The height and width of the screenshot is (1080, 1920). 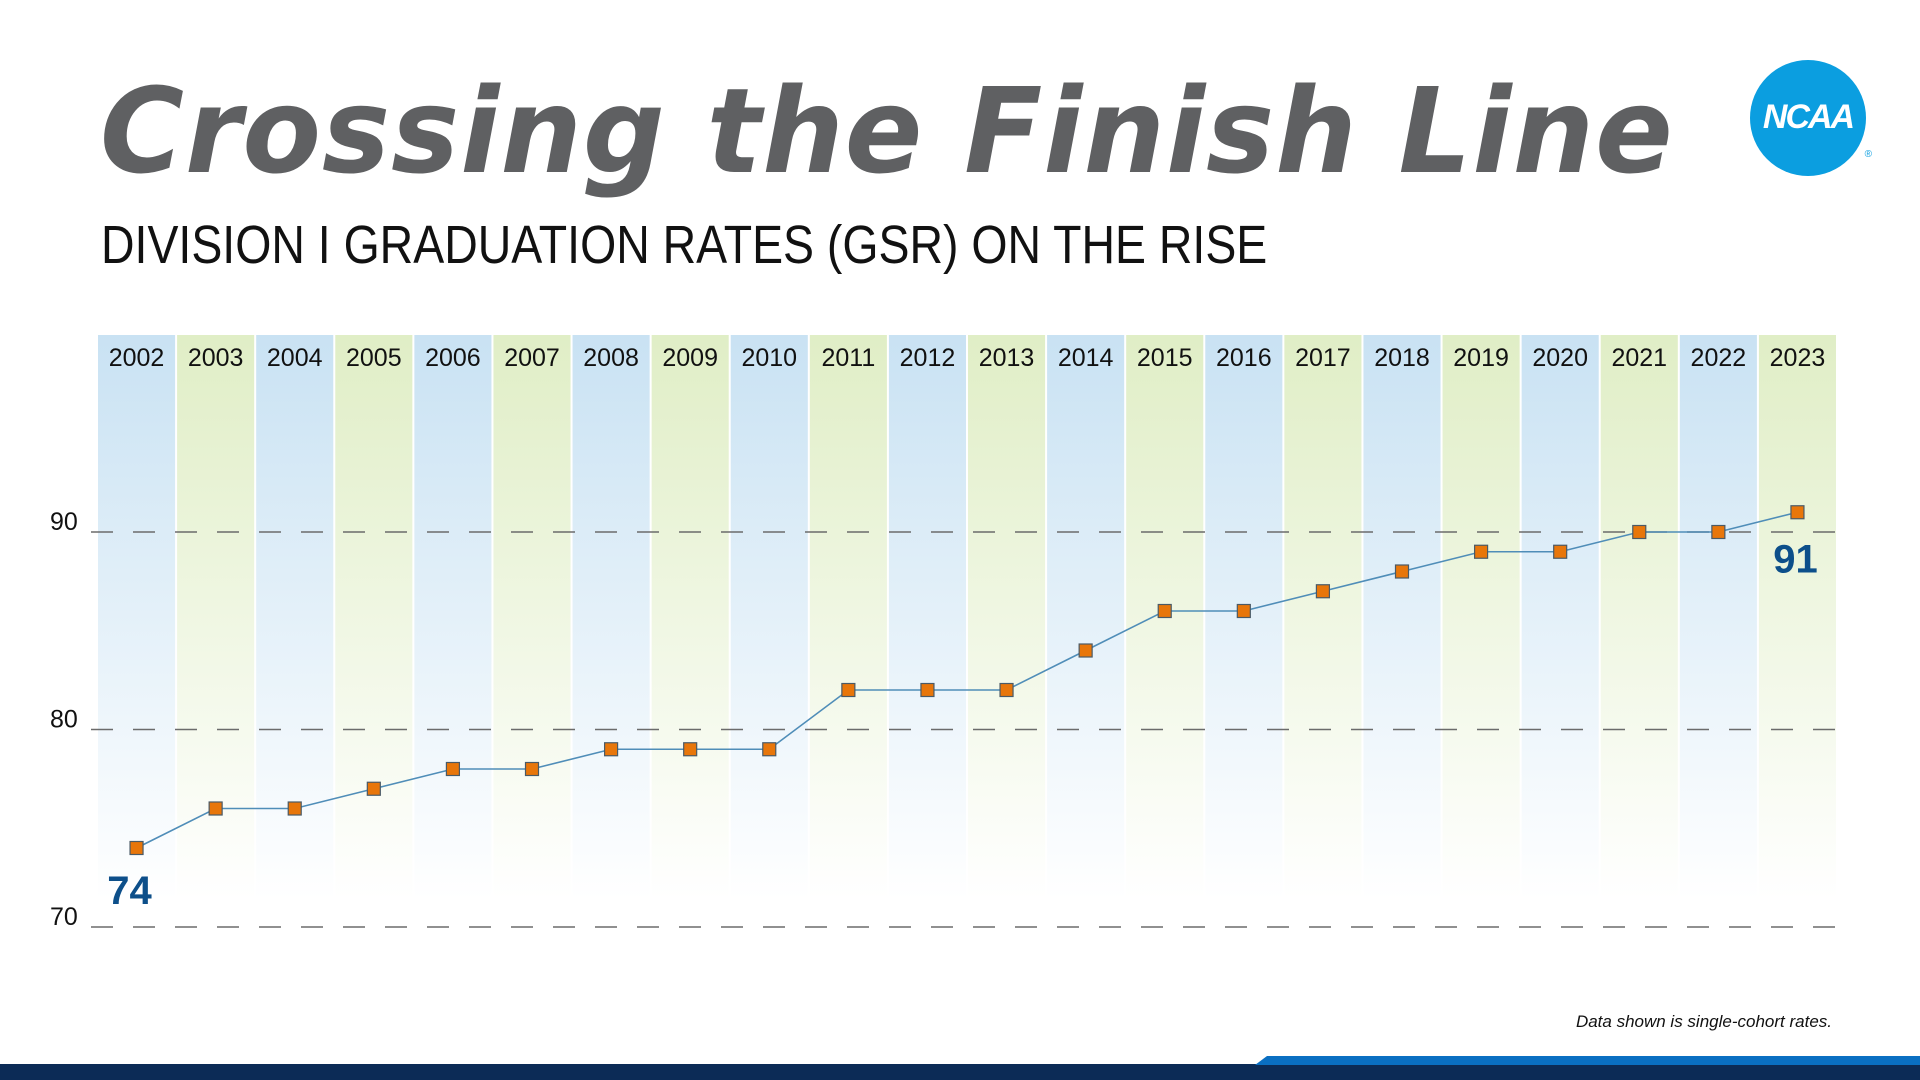 I want to click on data-label: 91, so click(x=1795, y=559).